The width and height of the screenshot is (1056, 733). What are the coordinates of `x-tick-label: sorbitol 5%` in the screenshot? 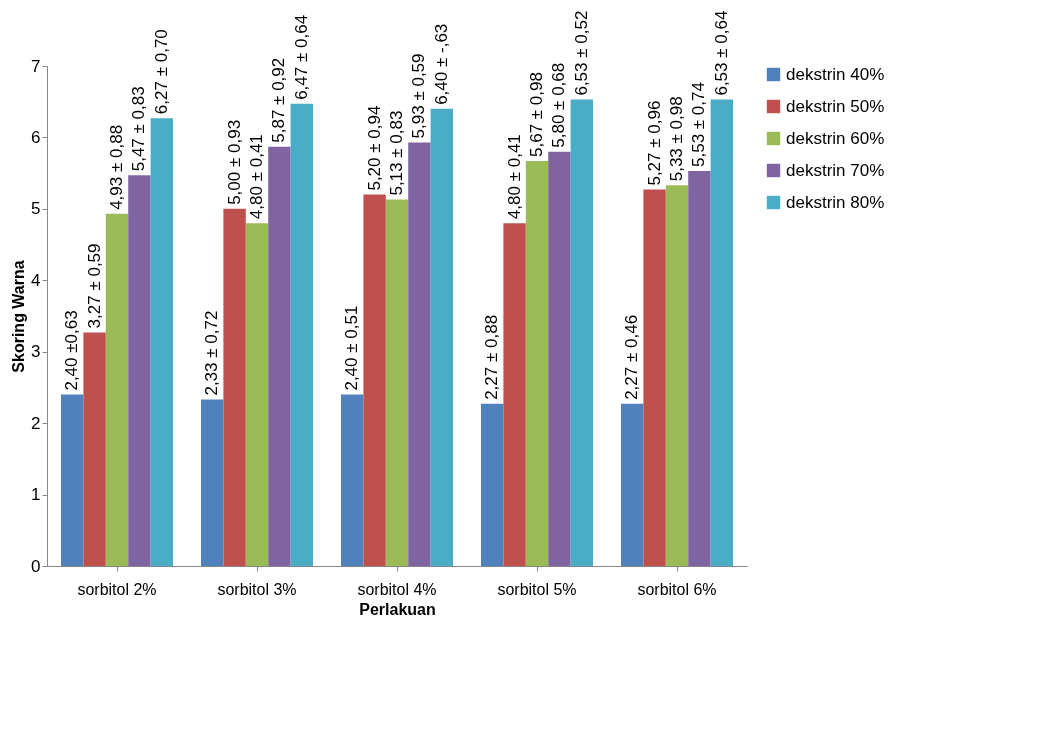 It's located at (537, 589).